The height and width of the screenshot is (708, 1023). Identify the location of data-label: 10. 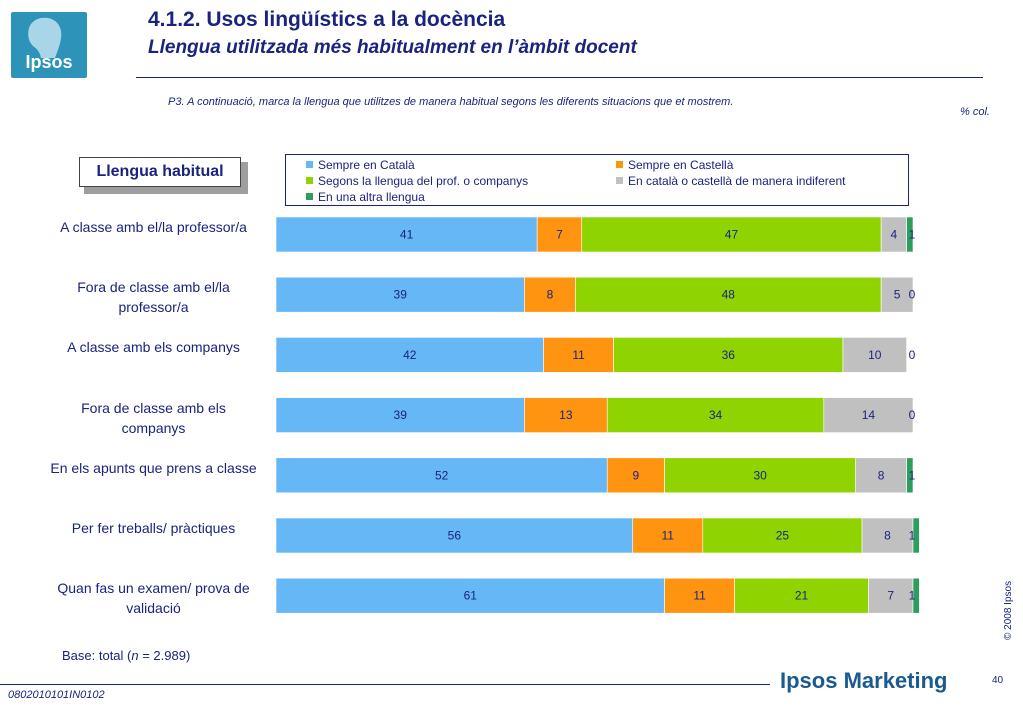
(875, 355).